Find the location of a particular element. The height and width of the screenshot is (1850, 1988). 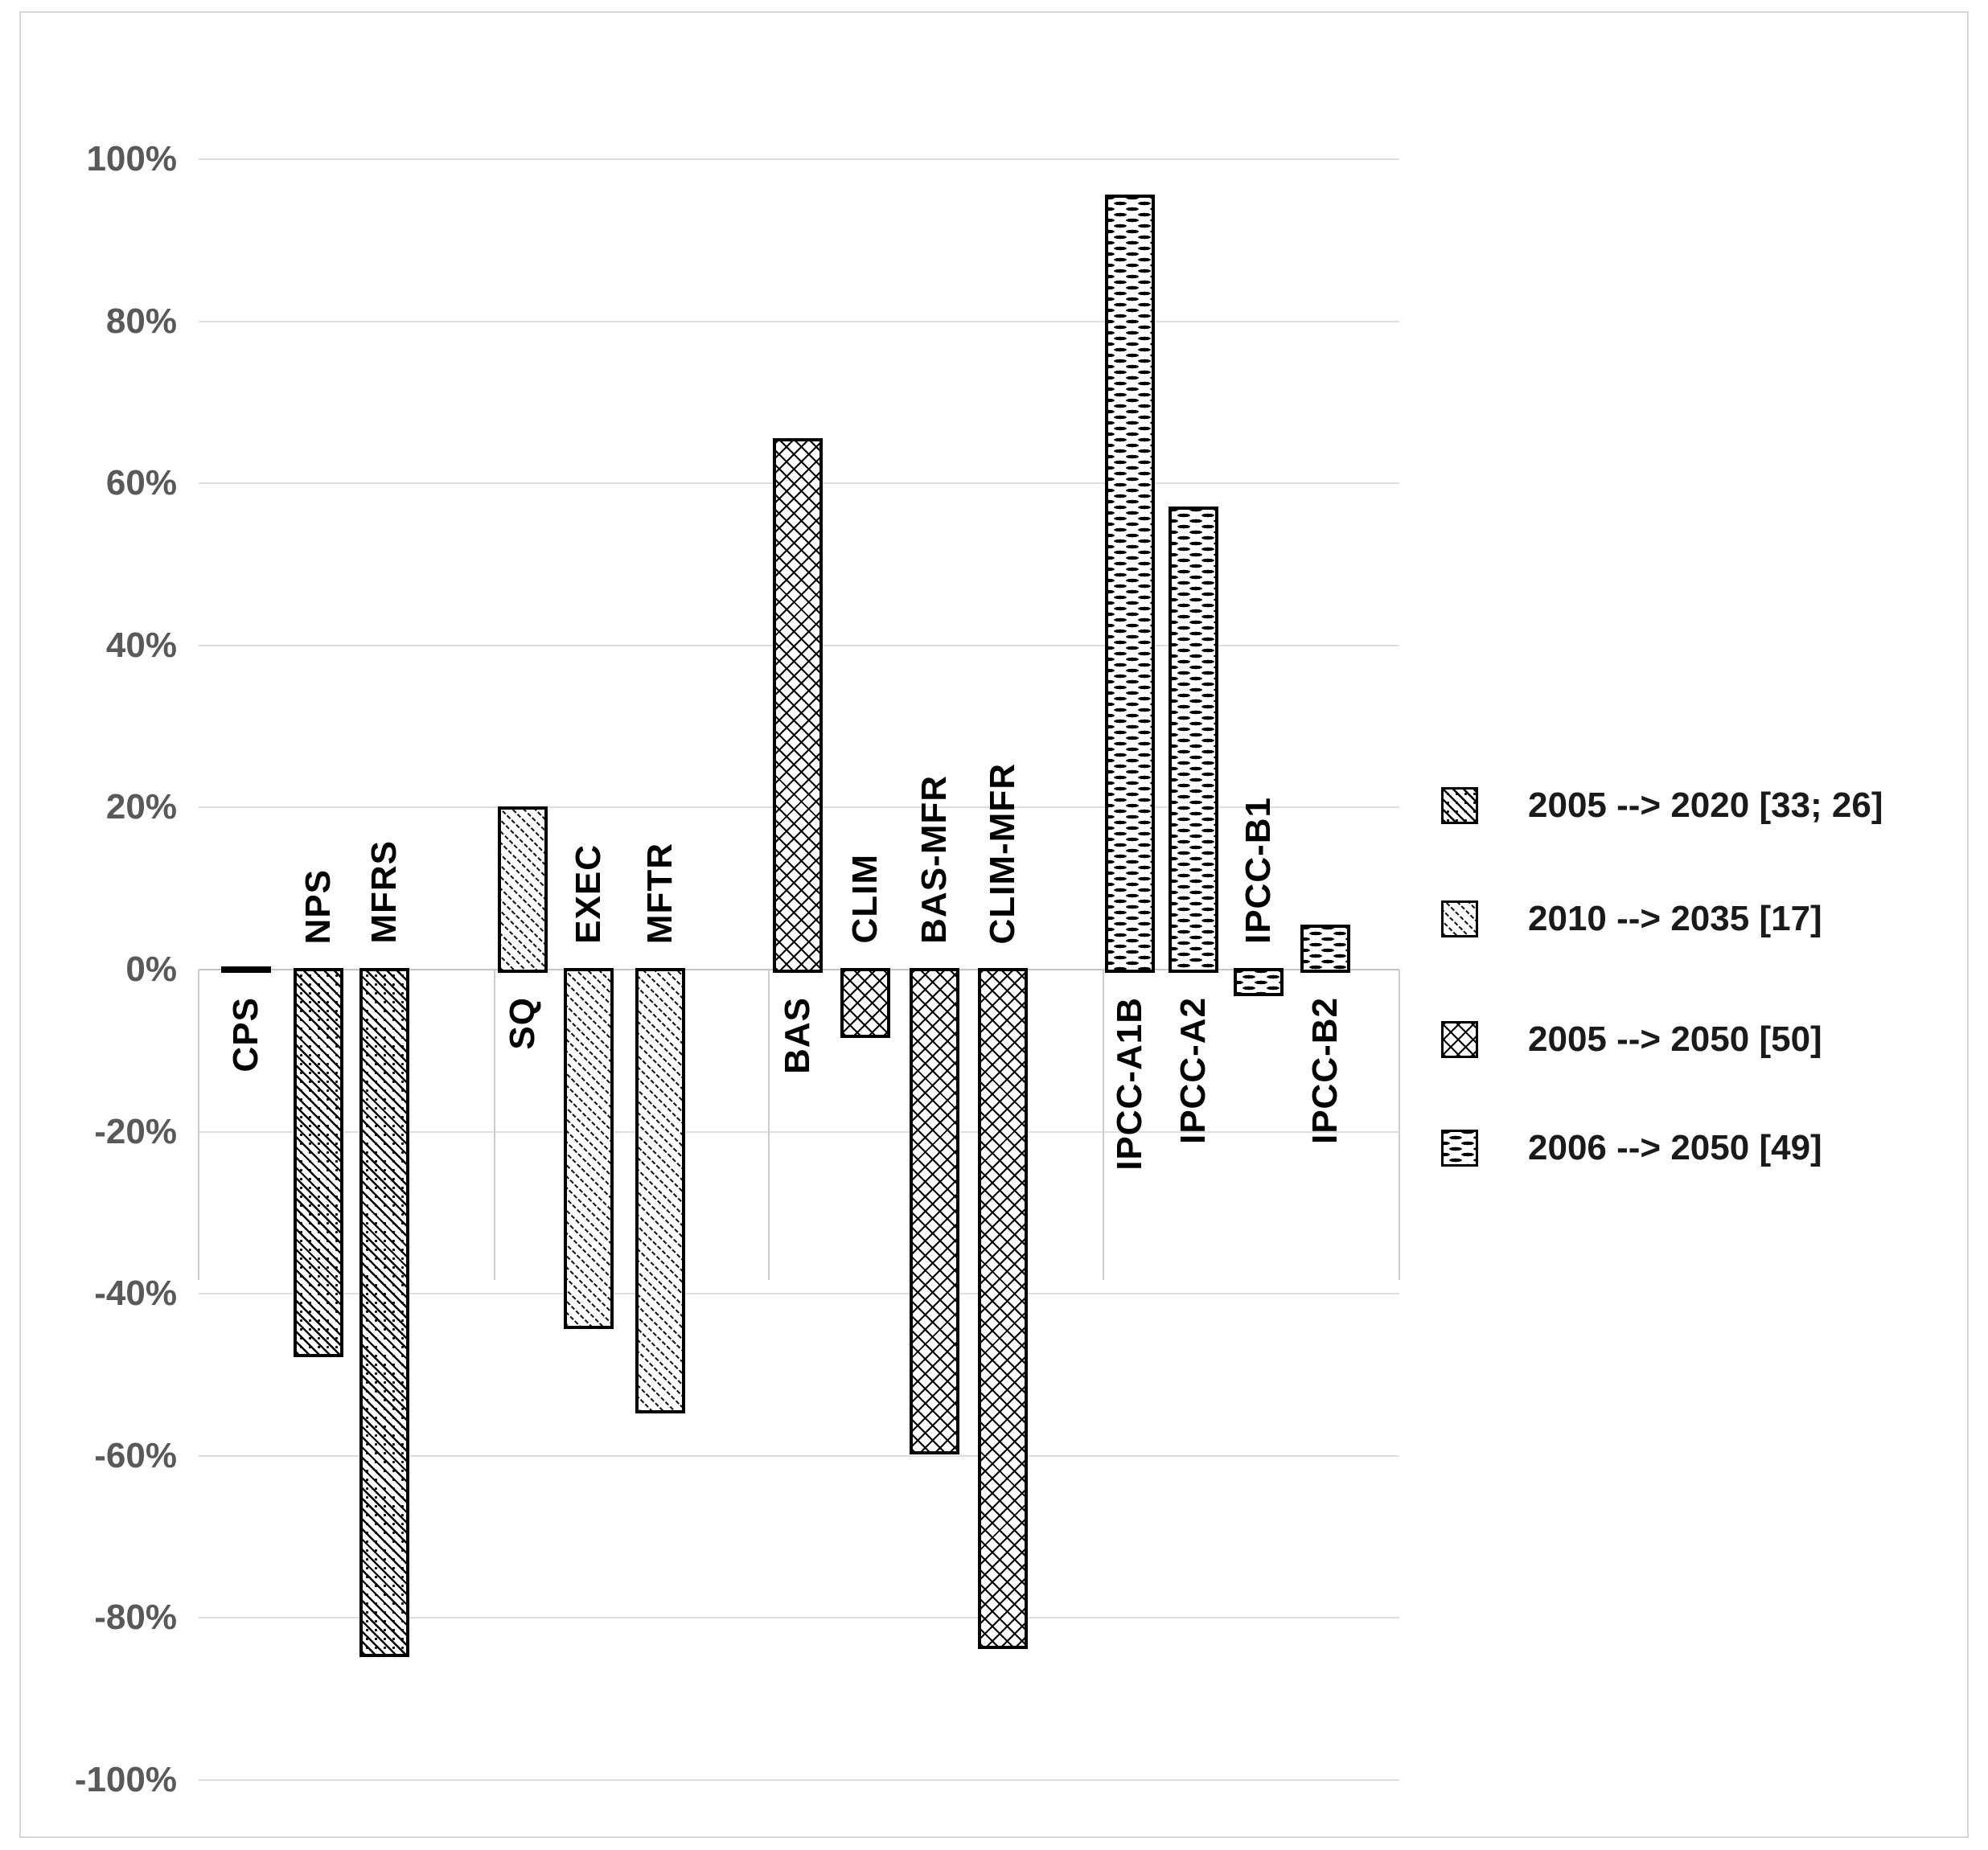

category-label-bas-mfr: BAS-MFR is located at coordinates (934, 859).